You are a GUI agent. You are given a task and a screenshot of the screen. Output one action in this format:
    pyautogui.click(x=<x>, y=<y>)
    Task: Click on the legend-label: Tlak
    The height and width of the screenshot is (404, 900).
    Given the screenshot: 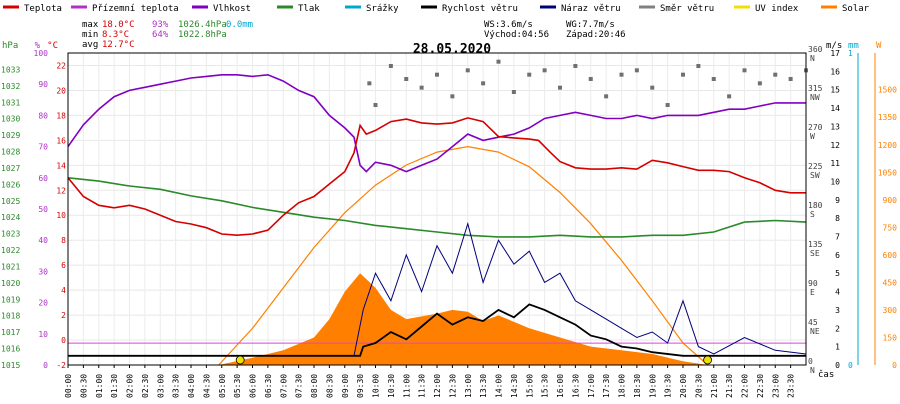 What is the action you would take?
    pyautogui.click(x=309, y=9)
    